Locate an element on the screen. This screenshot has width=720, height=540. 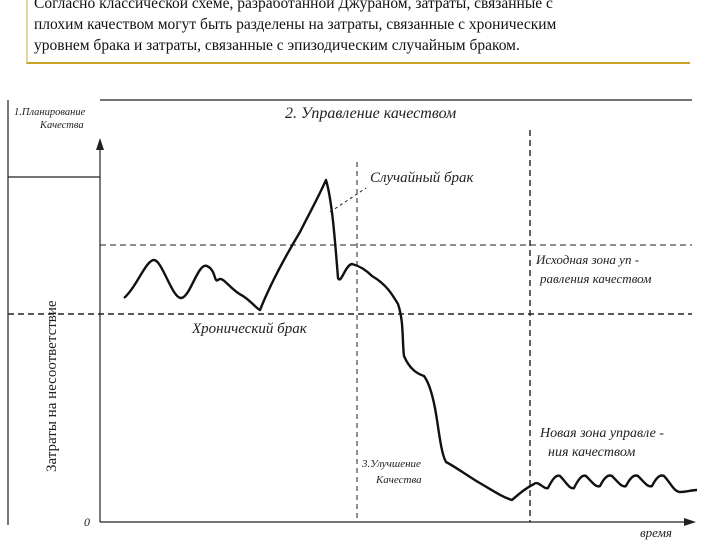
section3-label-line1: 3.Улучшение is located at coordinates (391, 464).